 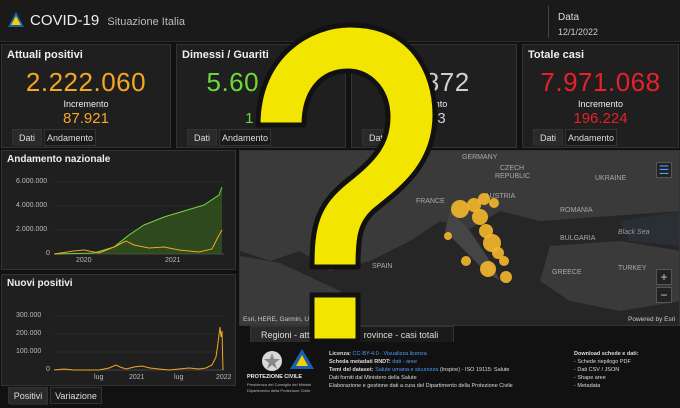 I want to click on metadati-link: dati - aree, so click(x=405, y=362).